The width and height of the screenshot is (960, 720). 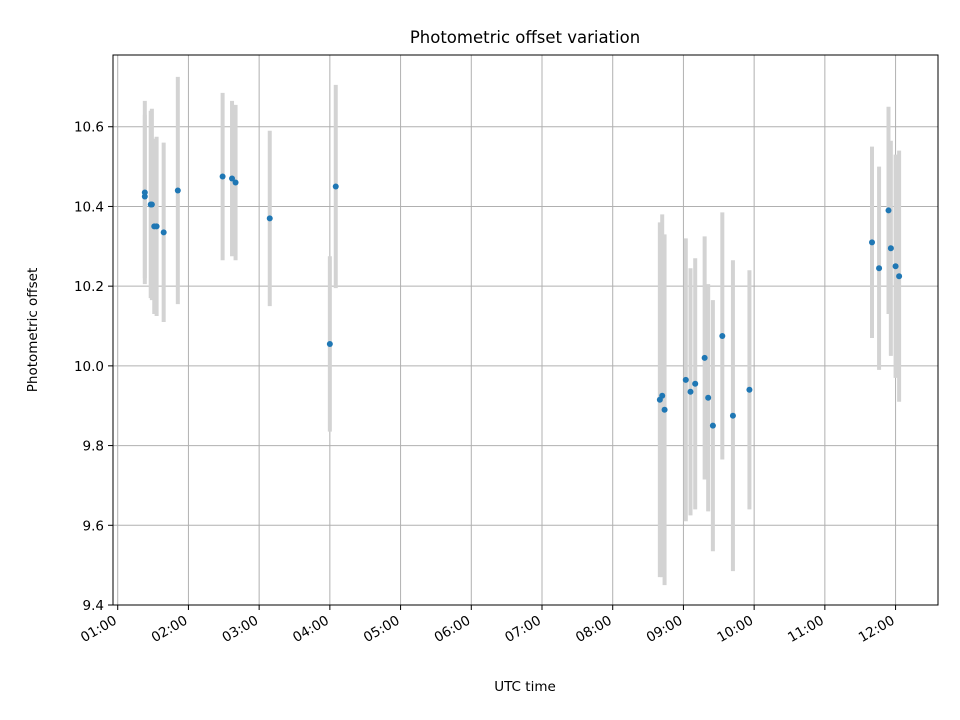 I want to click on y-tick-label: 10.2, so click(x=89, y=287).